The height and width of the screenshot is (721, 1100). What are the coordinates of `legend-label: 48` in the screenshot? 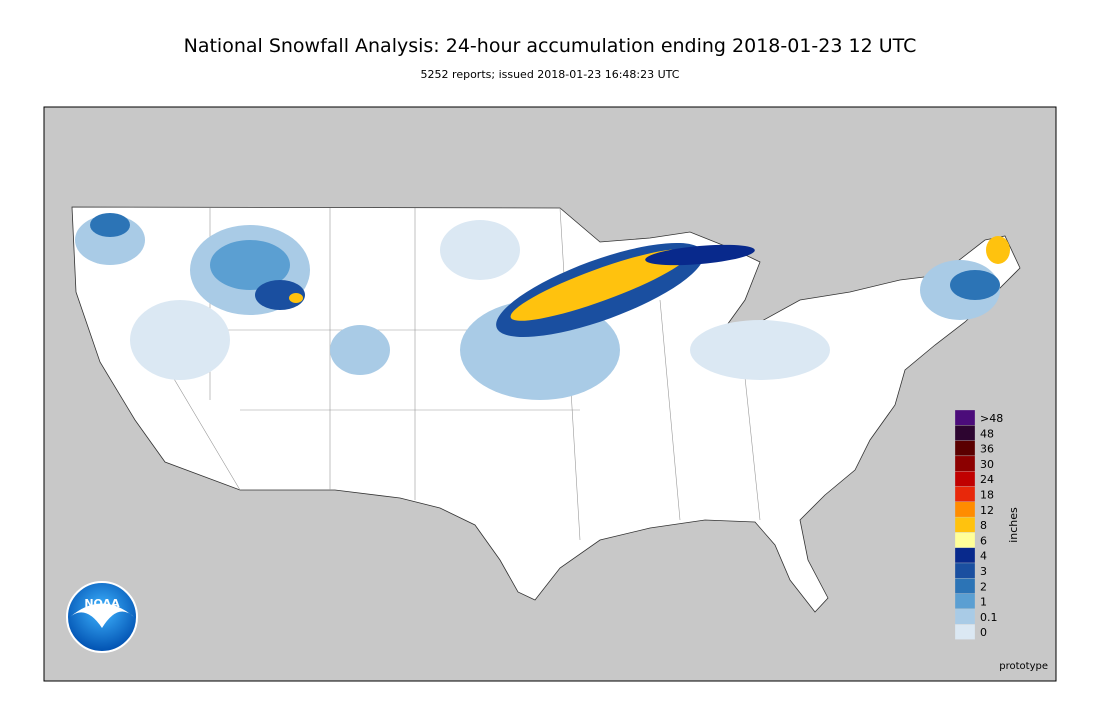 It's located at (987, 433).